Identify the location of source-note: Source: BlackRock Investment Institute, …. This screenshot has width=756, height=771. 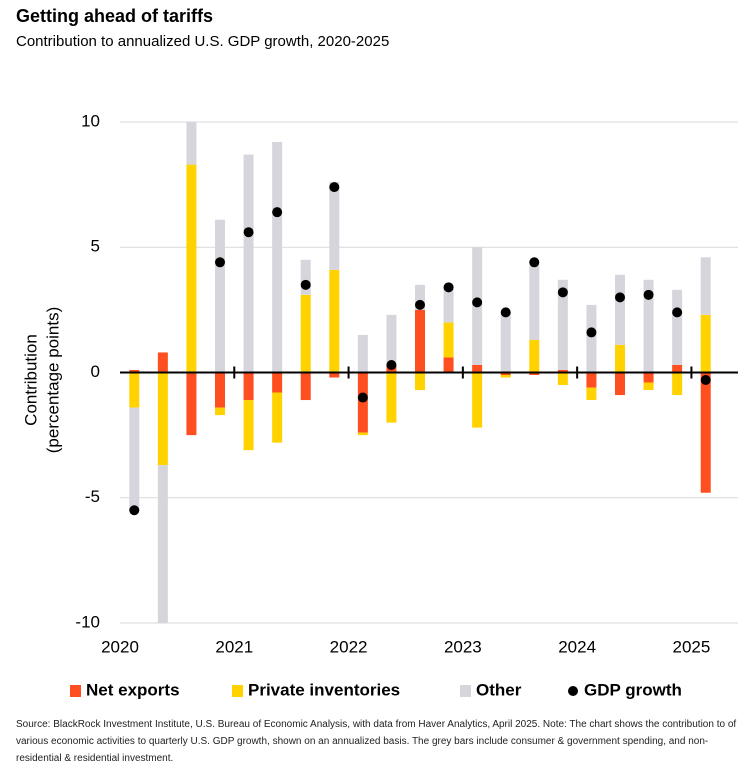
(376, 741).